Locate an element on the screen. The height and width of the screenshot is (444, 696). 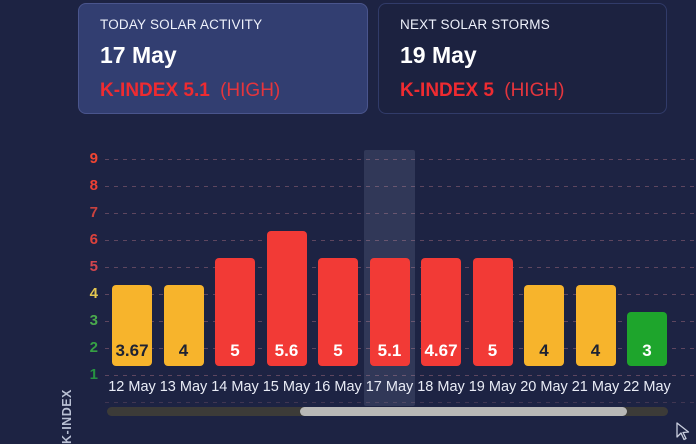
y-axis-title: K-INDEX is located at coordinates (67, 416).